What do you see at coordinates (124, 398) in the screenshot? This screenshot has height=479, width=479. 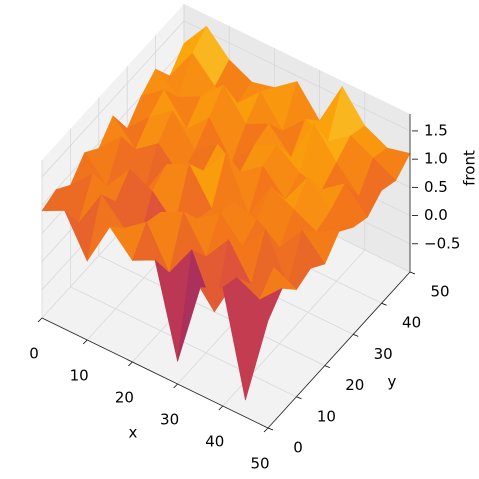 I see `x-tick-label: 20` at bounding box center [124, 398].